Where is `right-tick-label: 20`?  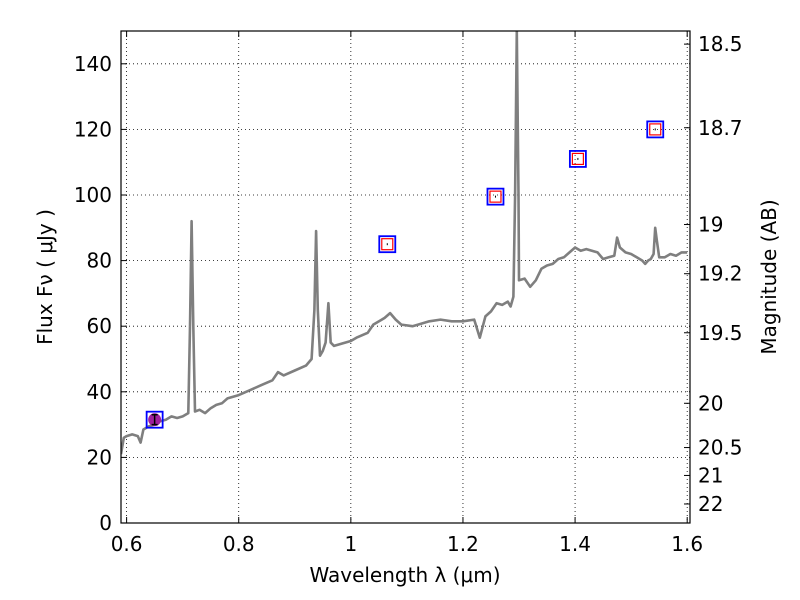
right-tick-label: 20 is located at coordinates (710, 403).